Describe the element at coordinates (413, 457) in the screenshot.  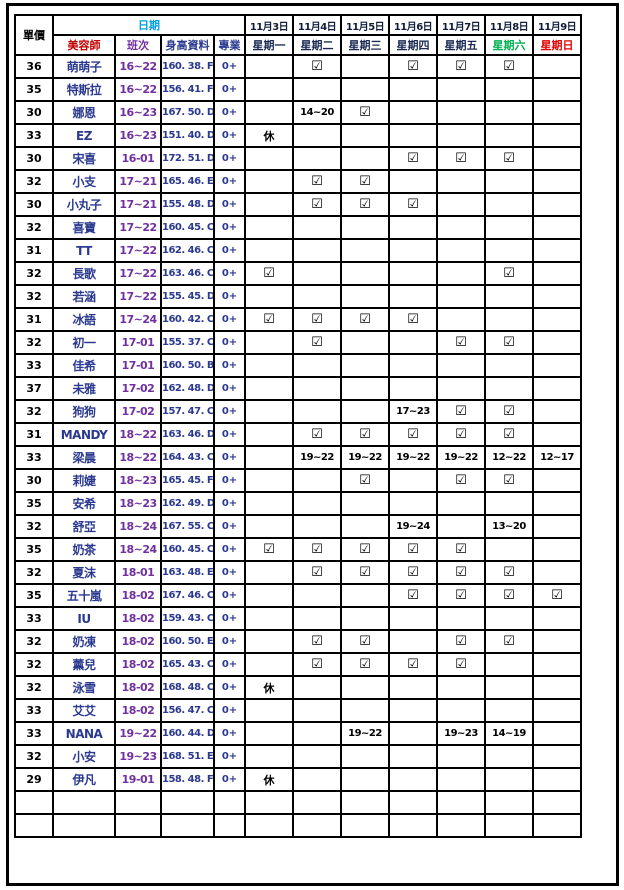
I see `time-range-cell: 19~22` at that location.